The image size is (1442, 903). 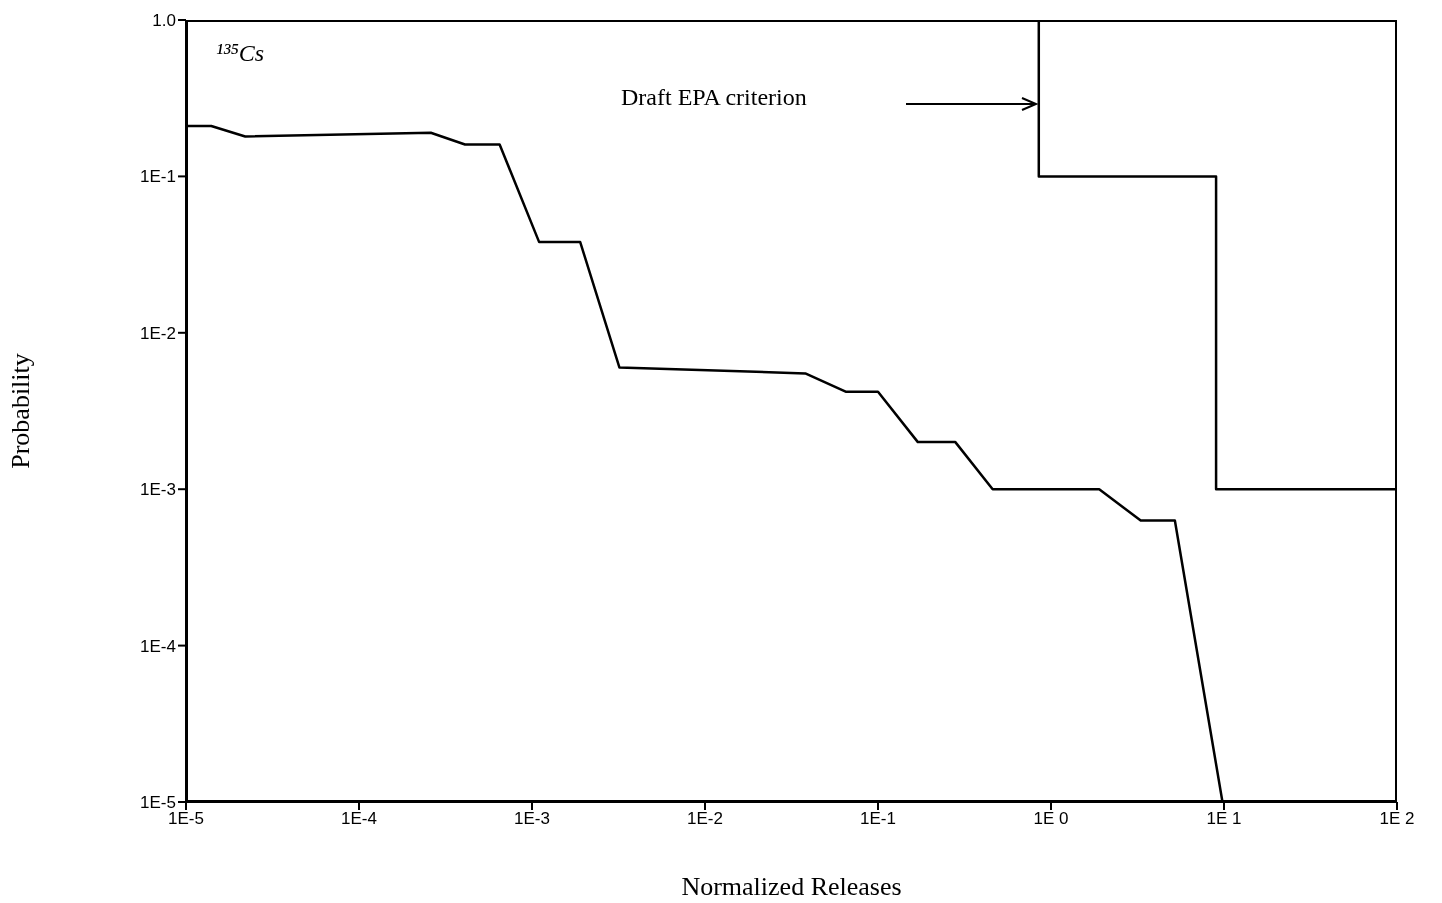 I want to click on y-tick-label: 1.0, so click(x=164, y=21).